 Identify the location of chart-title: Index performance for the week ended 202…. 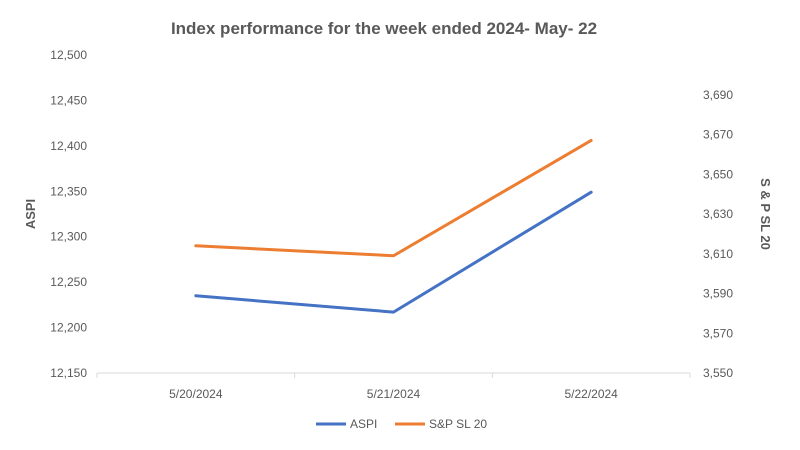
(384, 28).